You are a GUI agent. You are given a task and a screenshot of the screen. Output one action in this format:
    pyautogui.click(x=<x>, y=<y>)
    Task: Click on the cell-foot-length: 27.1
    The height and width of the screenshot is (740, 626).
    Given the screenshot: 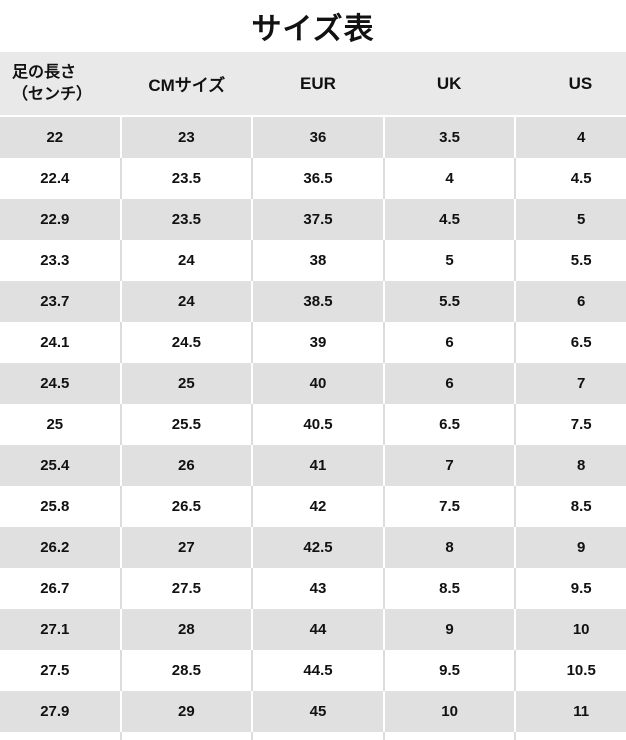 What is the action you would take?
    pyautogui.click(x=60, y=629)
    